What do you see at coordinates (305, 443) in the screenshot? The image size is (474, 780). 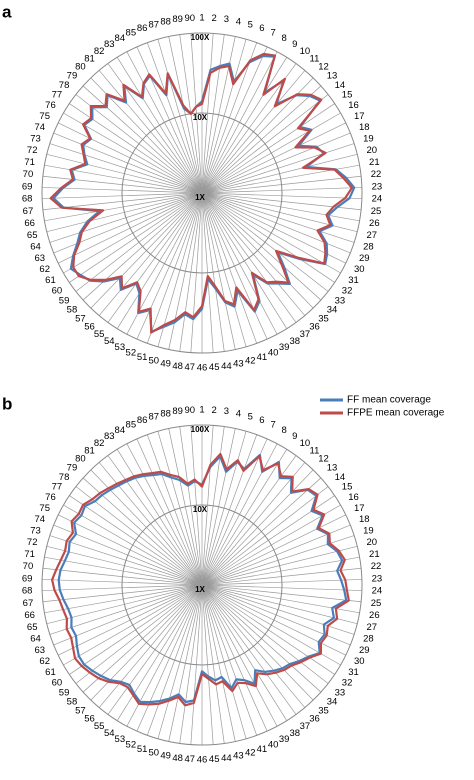 I see `category-label: 10` at bounding box center [305, 443].